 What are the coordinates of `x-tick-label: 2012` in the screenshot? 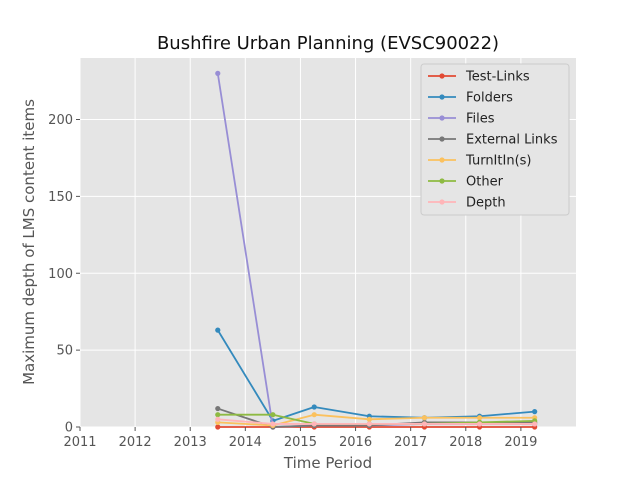 It's located at (135, 442).